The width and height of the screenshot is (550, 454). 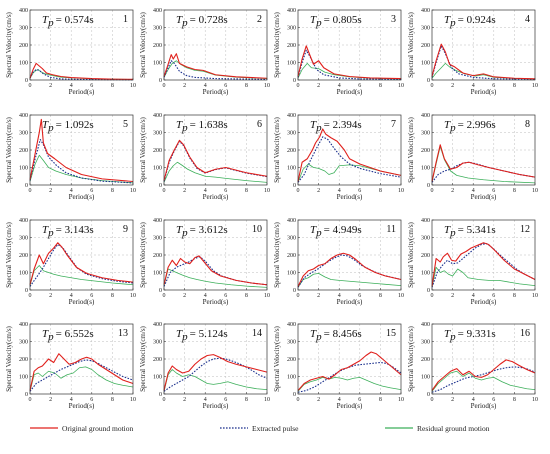 I want to click on panel-number: 16, so click(x=525, y=333).